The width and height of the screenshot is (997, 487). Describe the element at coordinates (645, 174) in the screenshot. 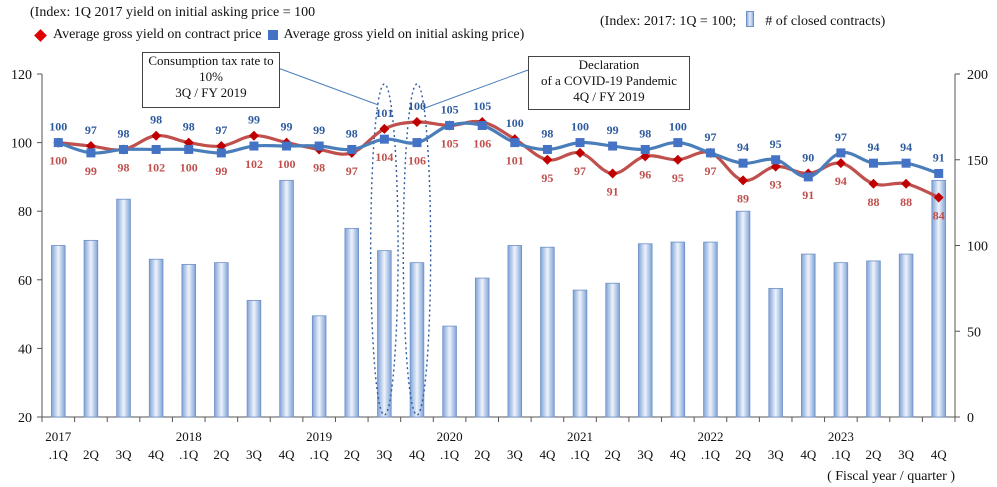

I see `contract-value-label: 96` at that location.